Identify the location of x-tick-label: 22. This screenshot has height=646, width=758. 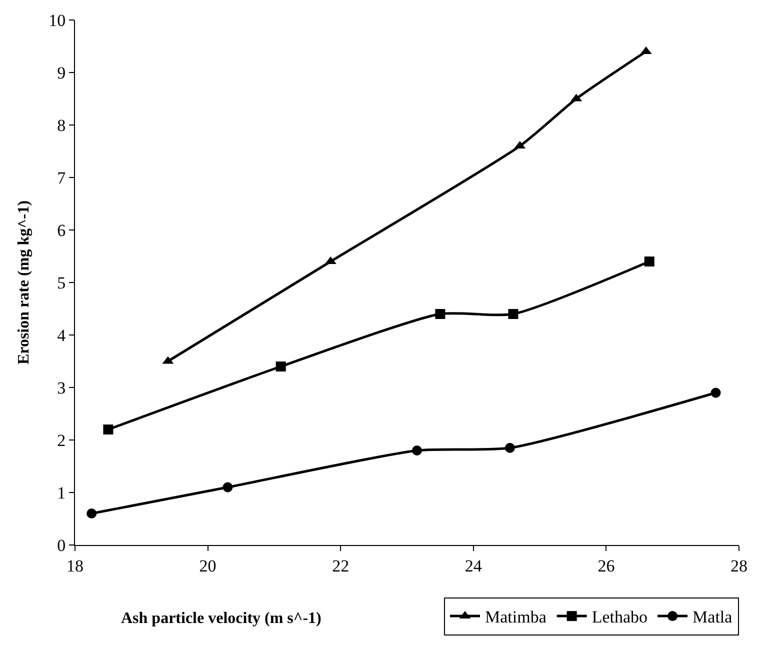
(341, 566).